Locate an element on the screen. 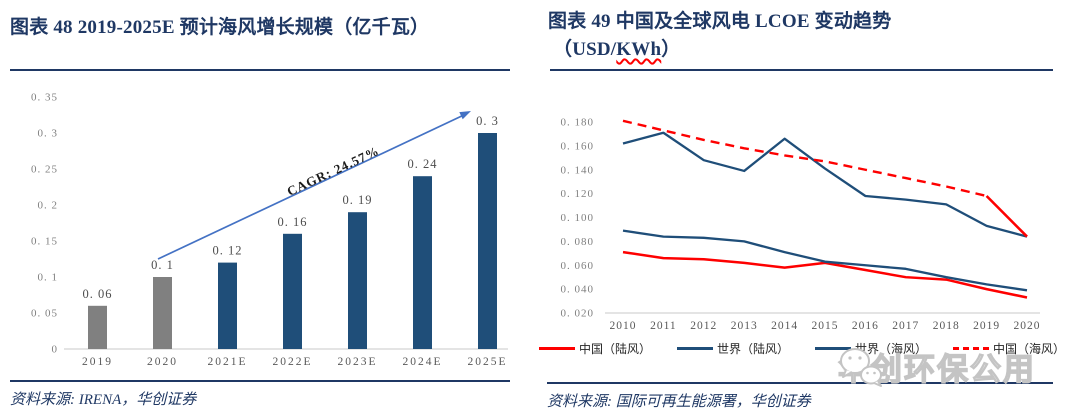 This screenshot has height=417, width=1080. y-axis-tick: 0. 3 is located at coordinates (48, 134).